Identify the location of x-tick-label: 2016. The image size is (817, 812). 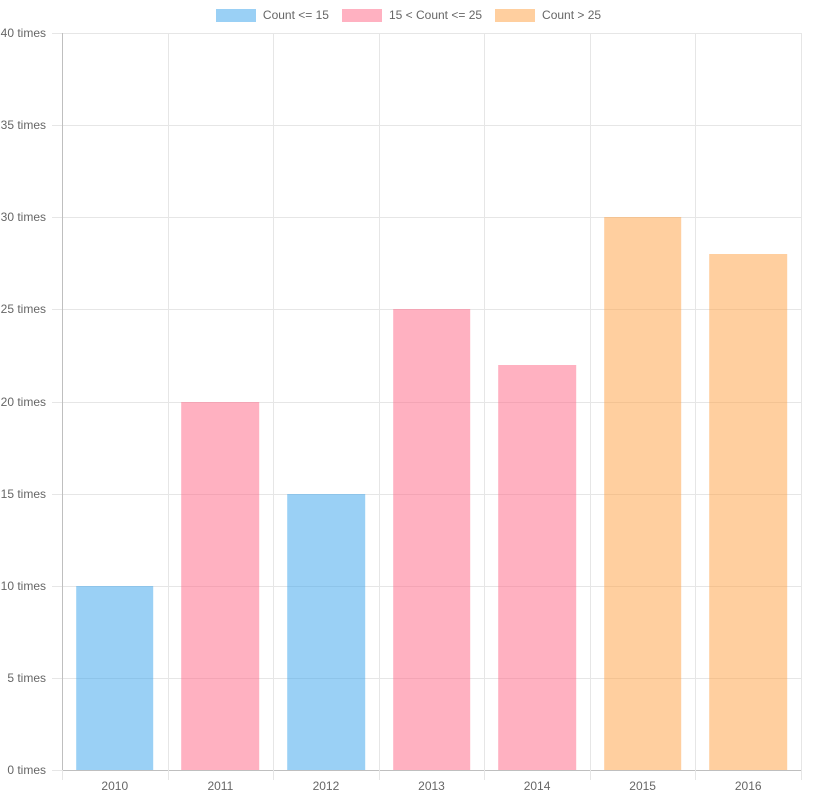
(748, 786).